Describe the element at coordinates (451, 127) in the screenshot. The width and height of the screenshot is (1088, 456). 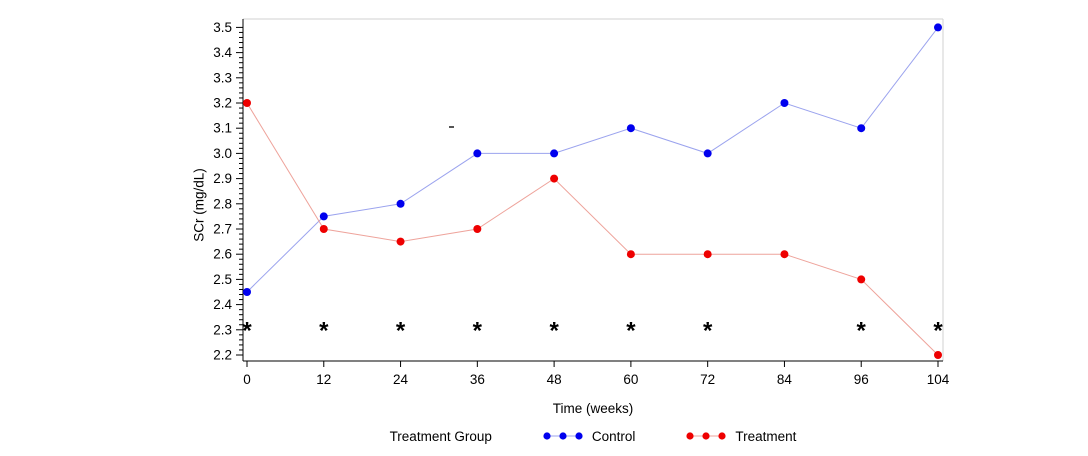
I see `stray-artifact-mark` at that location.